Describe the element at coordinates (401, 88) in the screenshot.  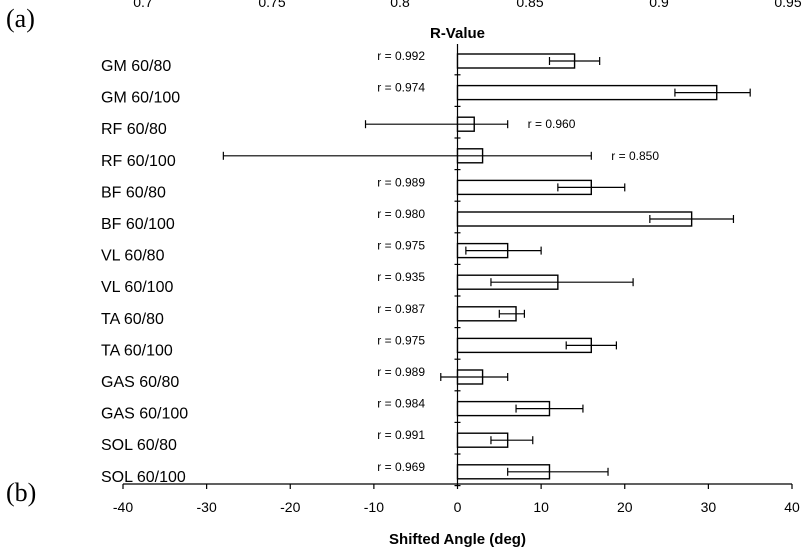
I see `r-value-label: r = 0.974` at that location.